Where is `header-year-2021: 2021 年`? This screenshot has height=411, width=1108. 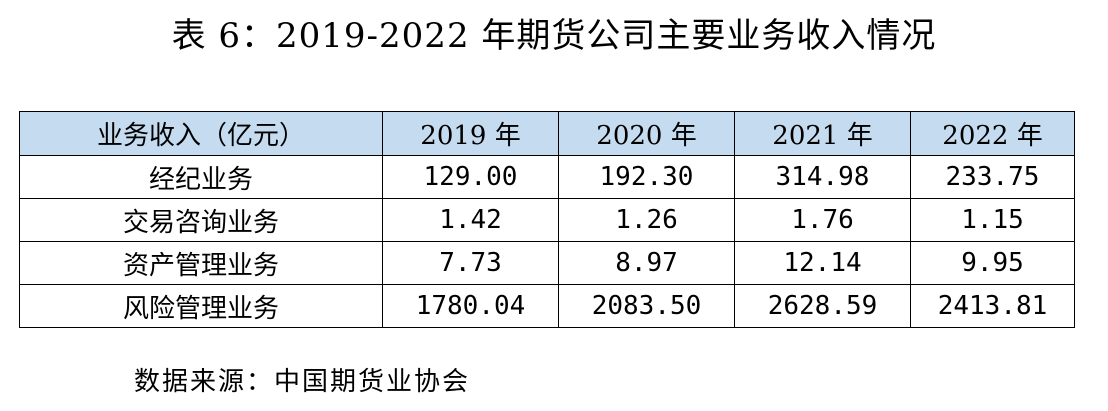 header-year-2021: 2021 年 is located at coordinates (822, 133).